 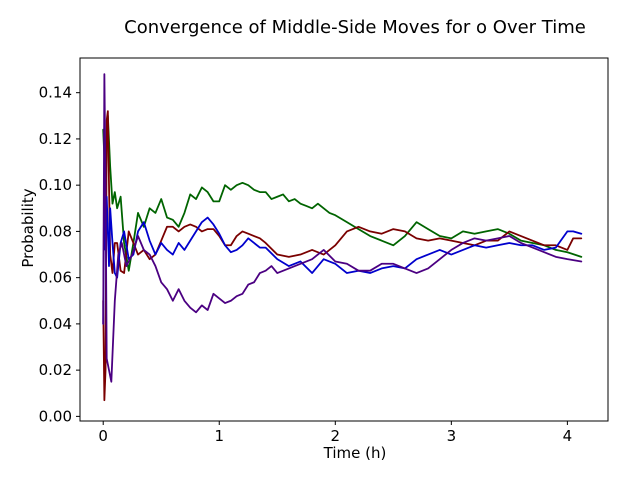 I want to click on y-tick-label: 0.12, so click(x=55, y=139).